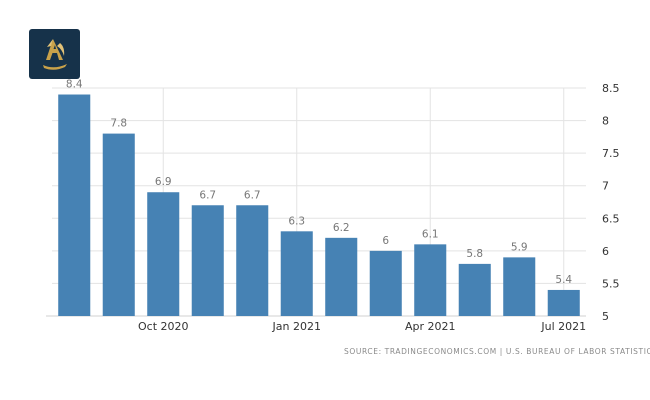  Describe the element at coordinates (605, 121) in the screenshot. I see `y-tick-label: 8` at that location.